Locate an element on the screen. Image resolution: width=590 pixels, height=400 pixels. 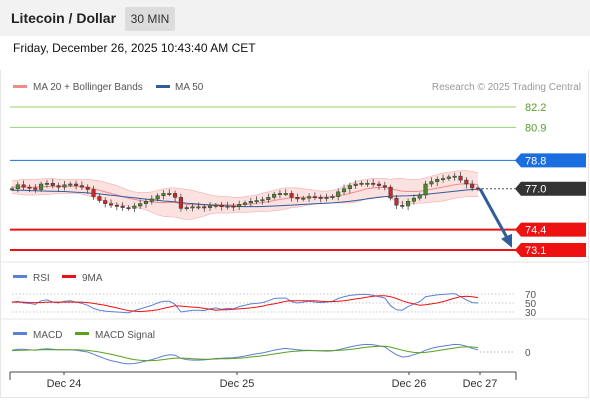
legend-label-ma50: MA 50 is located at coordinates (189, 87).